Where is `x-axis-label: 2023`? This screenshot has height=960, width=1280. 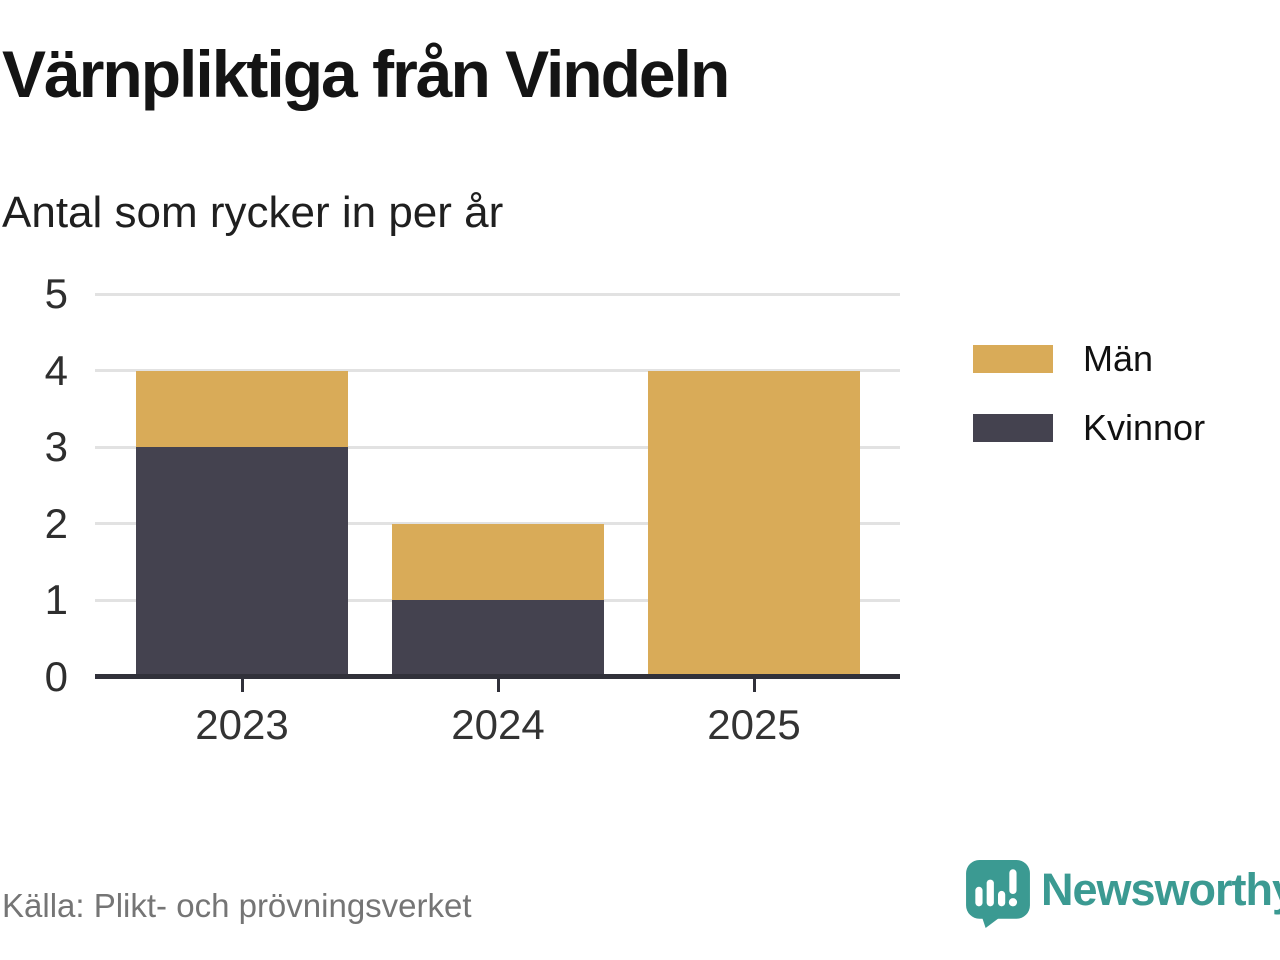
x-axis-label: 2023 is located at coordinates (242, 724).